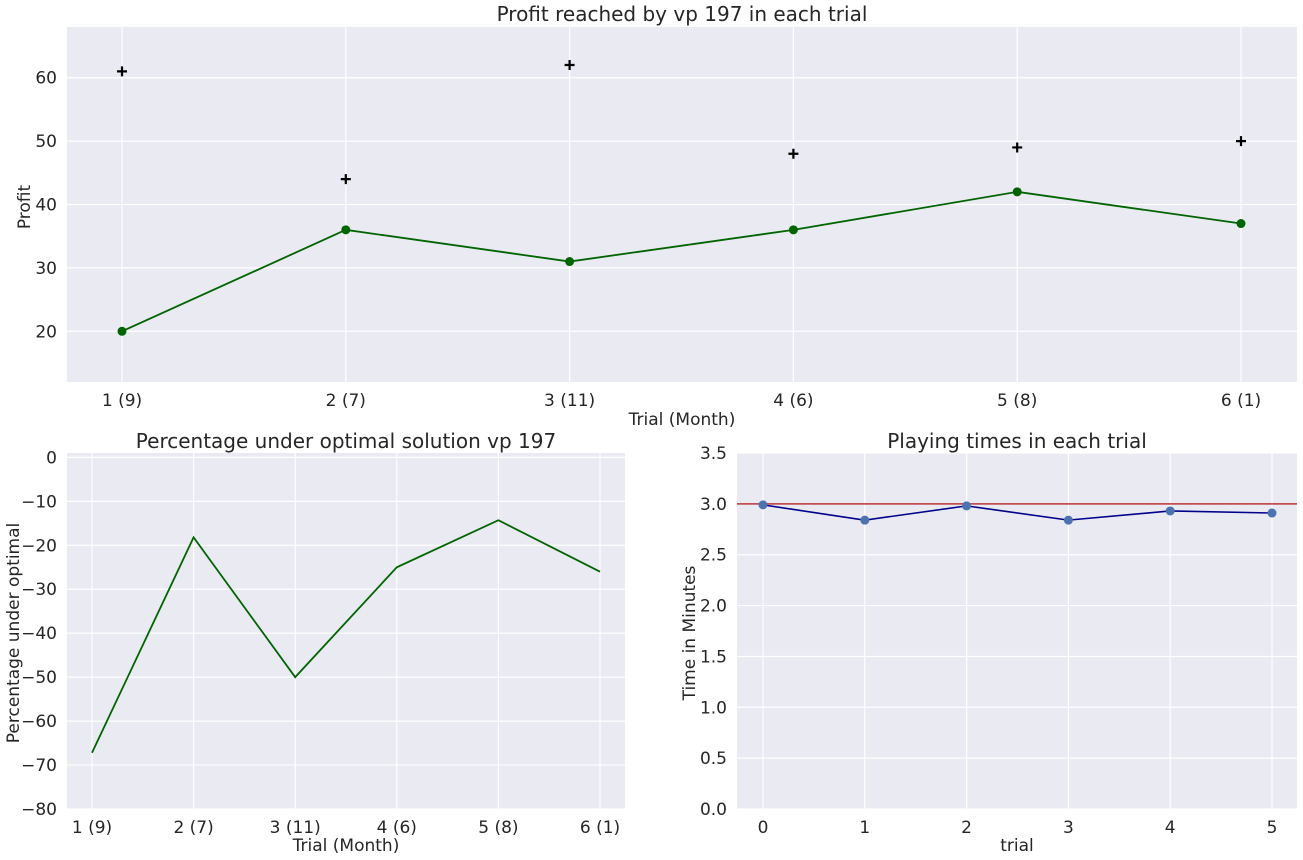  Describe the element at coordinates (1170, 828) in the screenshot. I see `x-tick-label: 4` at that location.